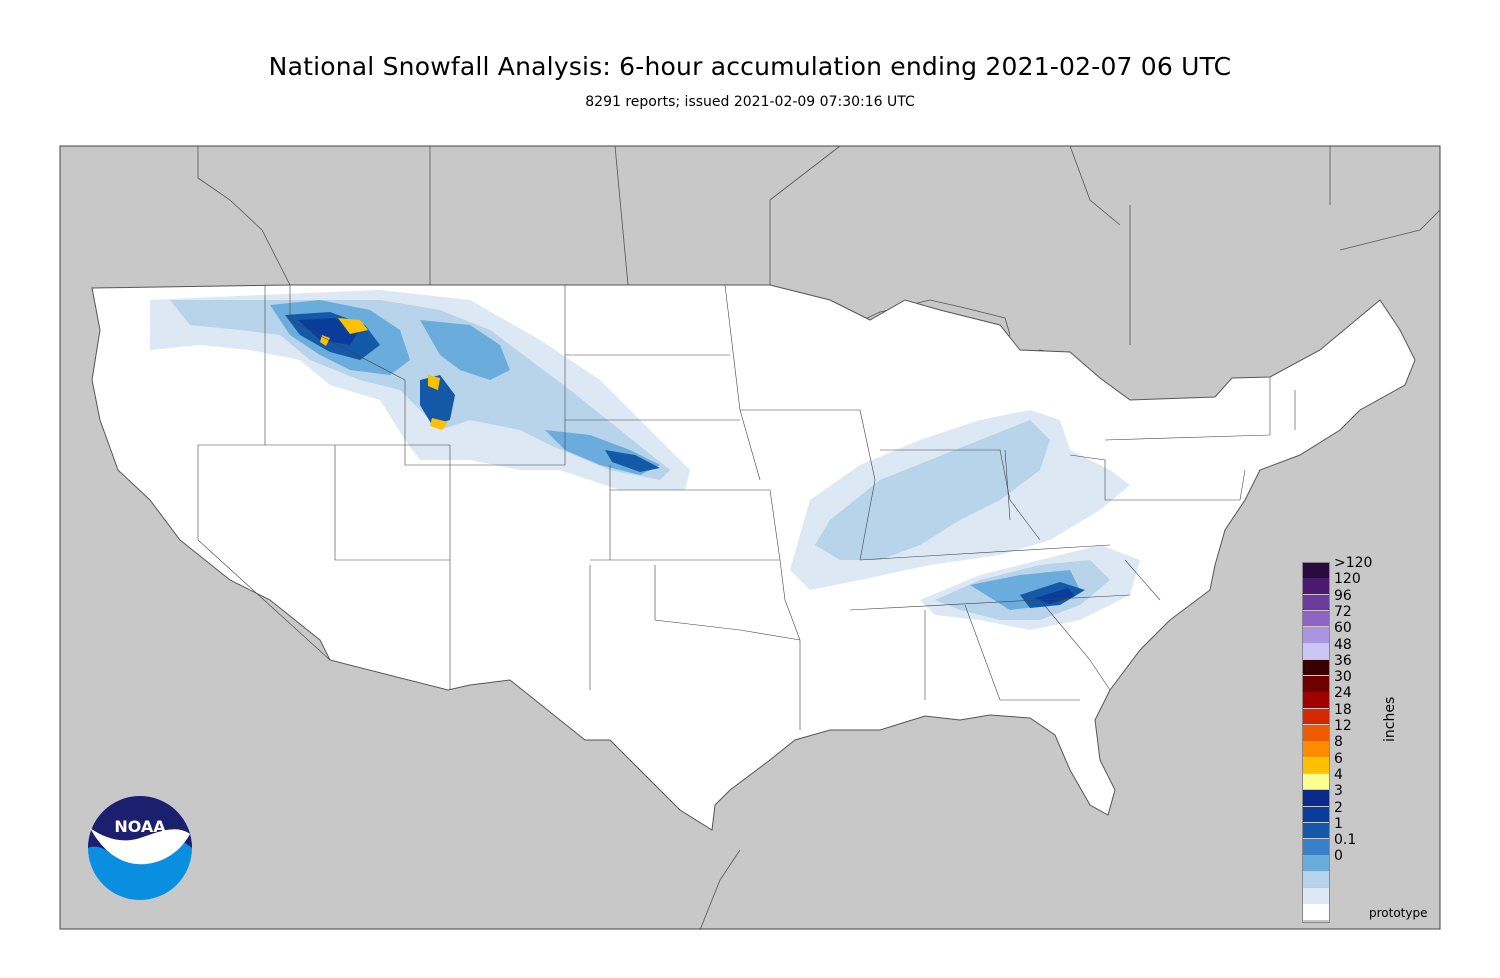  What do you see at coordinates (1343, 677) in the screenshot?
I see `legend-label: 30` at bounding box center [1343, 677].